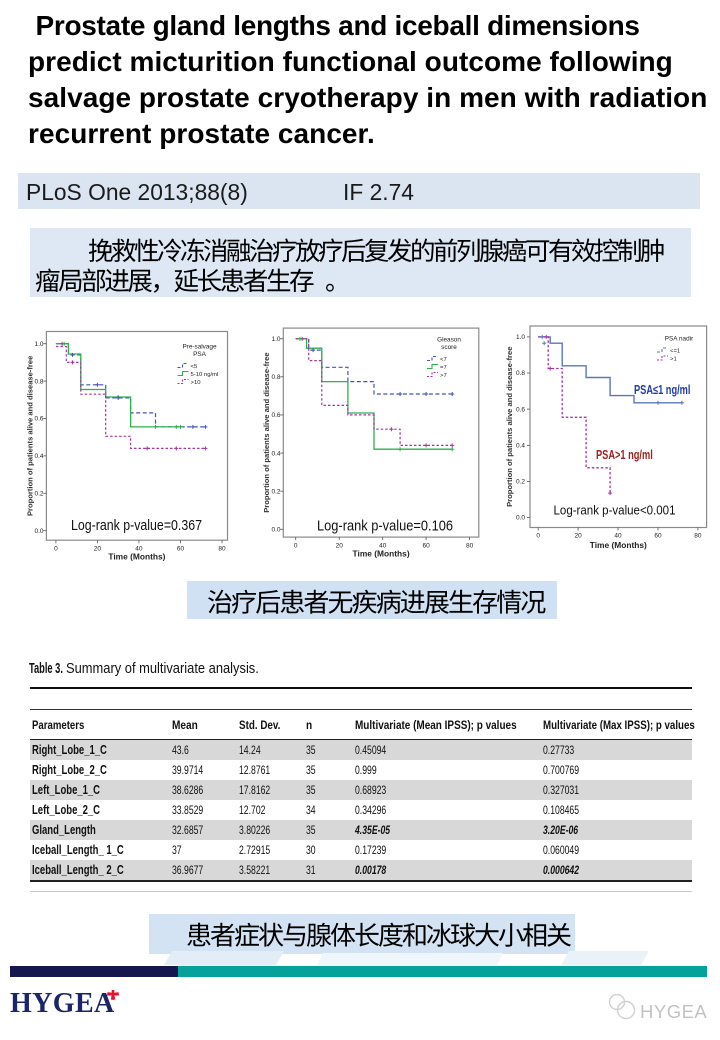 The height and width of the screenshot is (1040, 720). Describe the element at coordinates (385, 526) in the screenshot. I see `svg-text: Log-rank p-value=0.106` at that location.